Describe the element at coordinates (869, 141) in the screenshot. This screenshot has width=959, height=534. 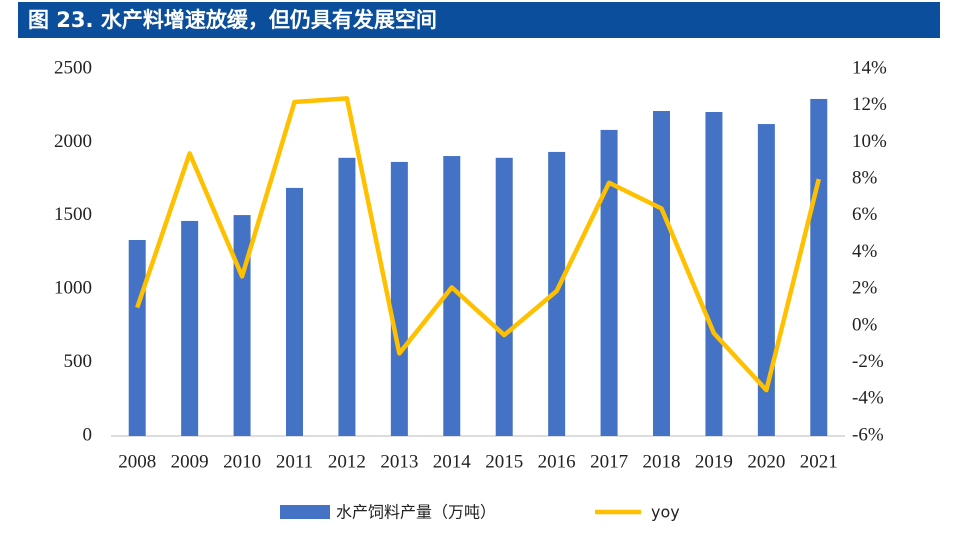
I see `y2-tick-label: 10%` at that location.